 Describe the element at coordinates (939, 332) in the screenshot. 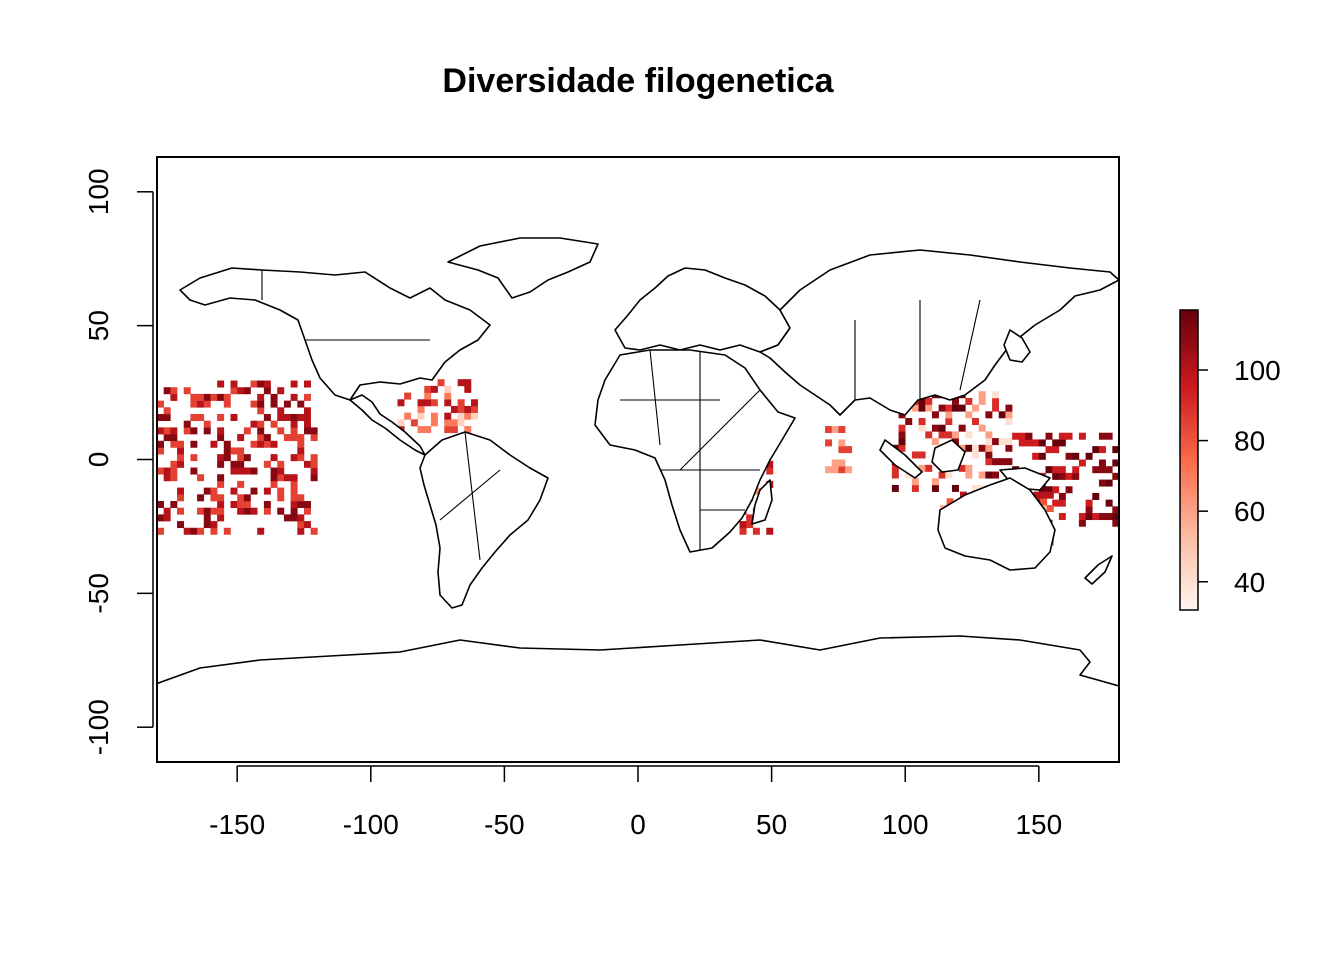

I see `asia-outline` at that location.